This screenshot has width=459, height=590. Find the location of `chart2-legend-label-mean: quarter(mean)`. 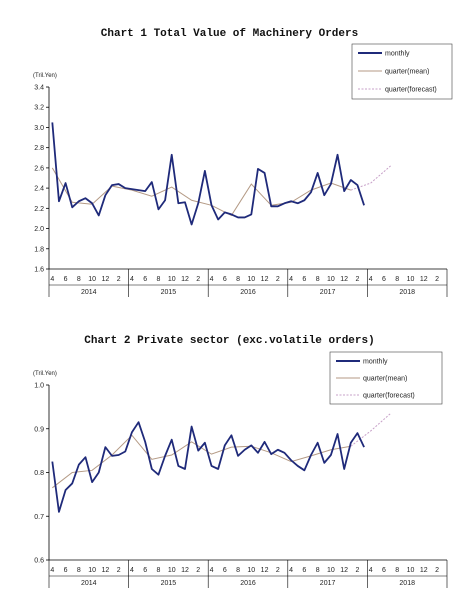

chart2-legend-label-mean: quarter(mean) is located at coordinates (385, 379).